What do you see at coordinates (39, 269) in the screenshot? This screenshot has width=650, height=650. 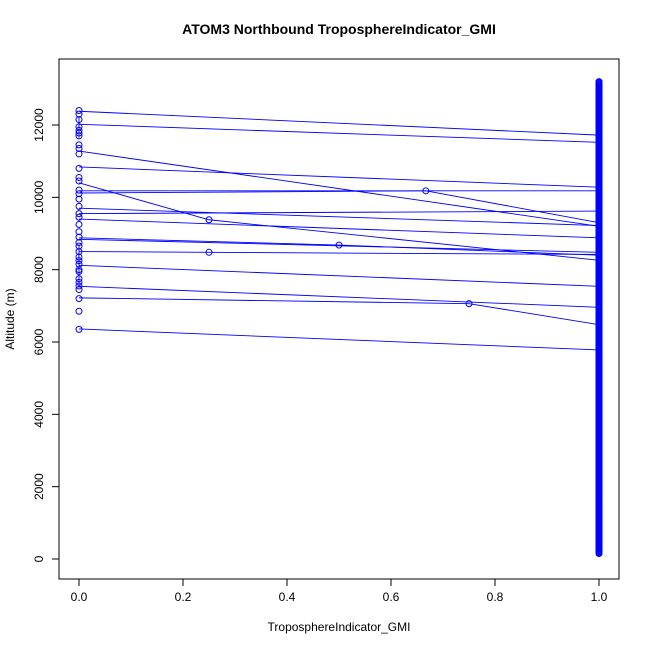 I see `y-tick-label: 8000` at bounding box center [39, 269].